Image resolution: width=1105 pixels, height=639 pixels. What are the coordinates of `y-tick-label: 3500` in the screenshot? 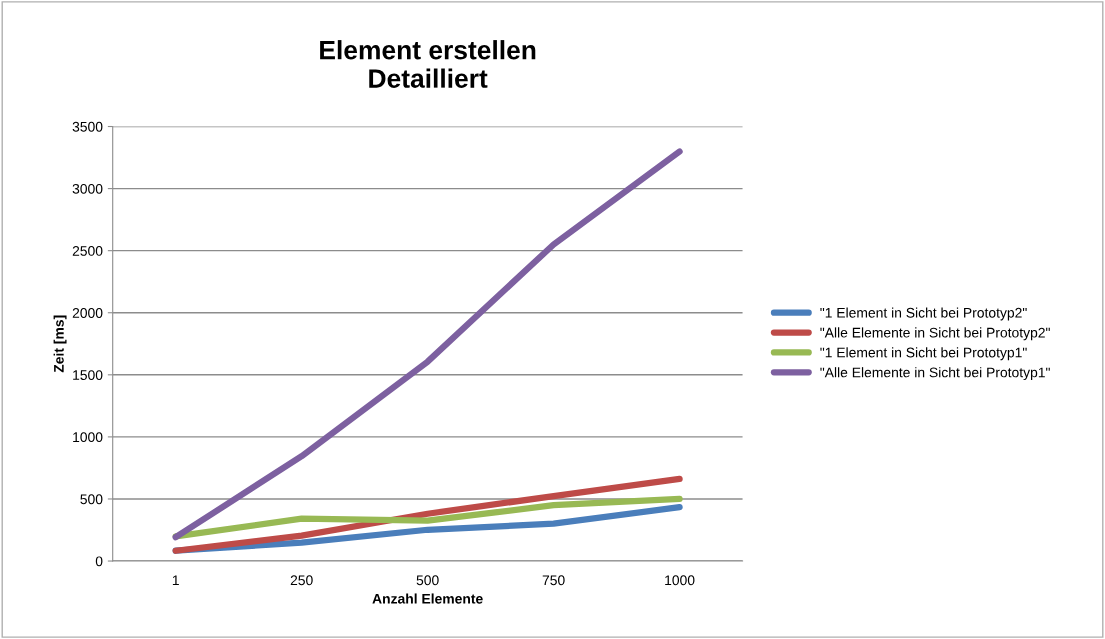 It's located at (87, 126).